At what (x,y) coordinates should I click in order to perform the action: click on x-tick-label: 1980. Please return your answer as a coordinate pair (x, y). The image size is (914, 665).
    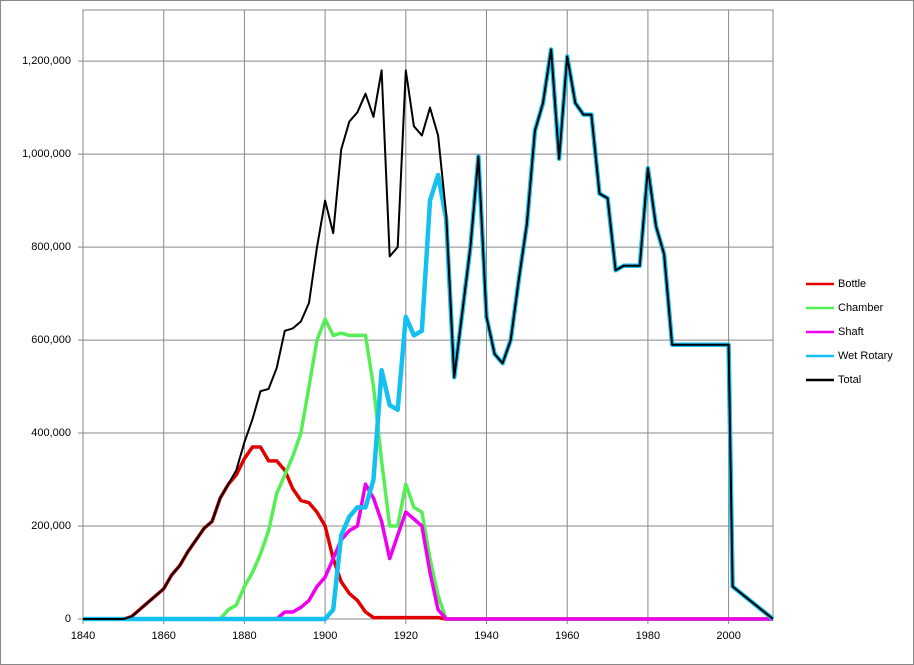
    Looking at the image, I should click on (648, 636).